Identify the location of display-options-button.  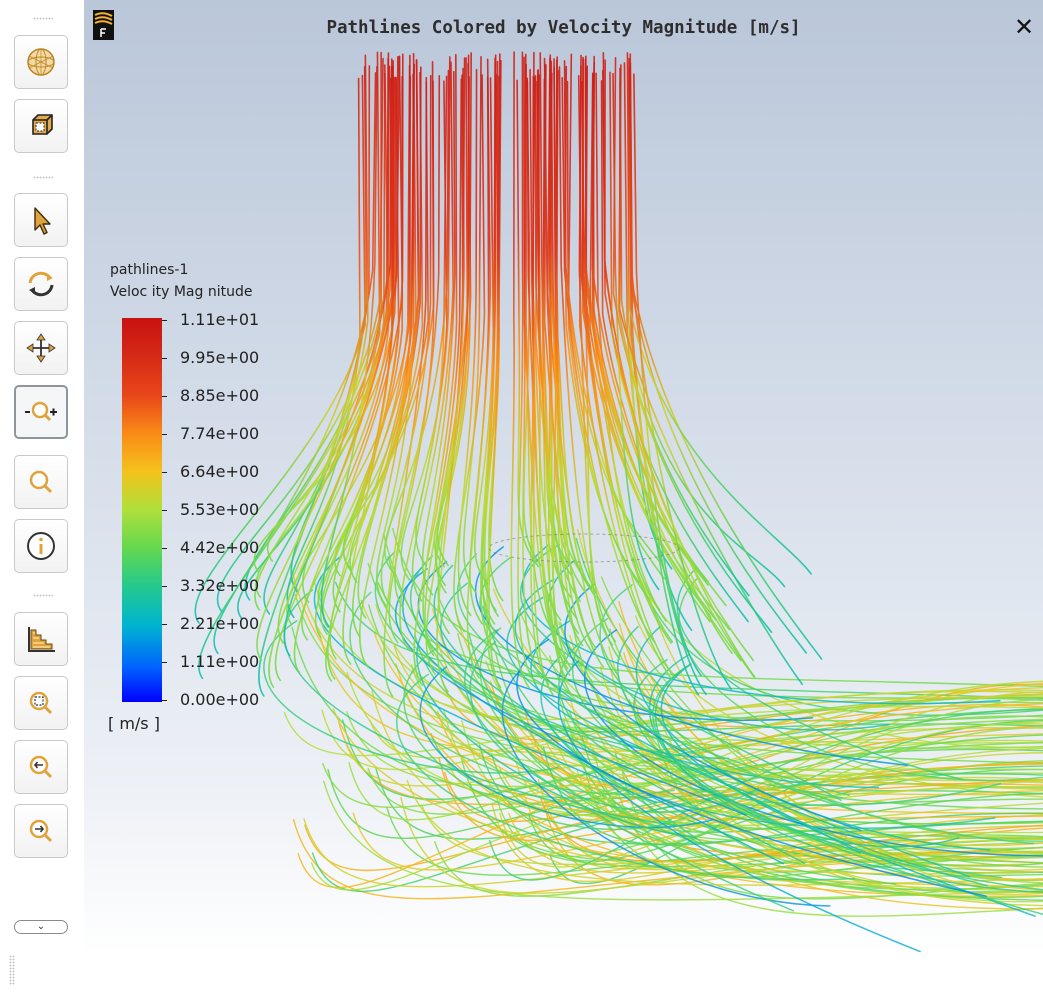
(41, 639).